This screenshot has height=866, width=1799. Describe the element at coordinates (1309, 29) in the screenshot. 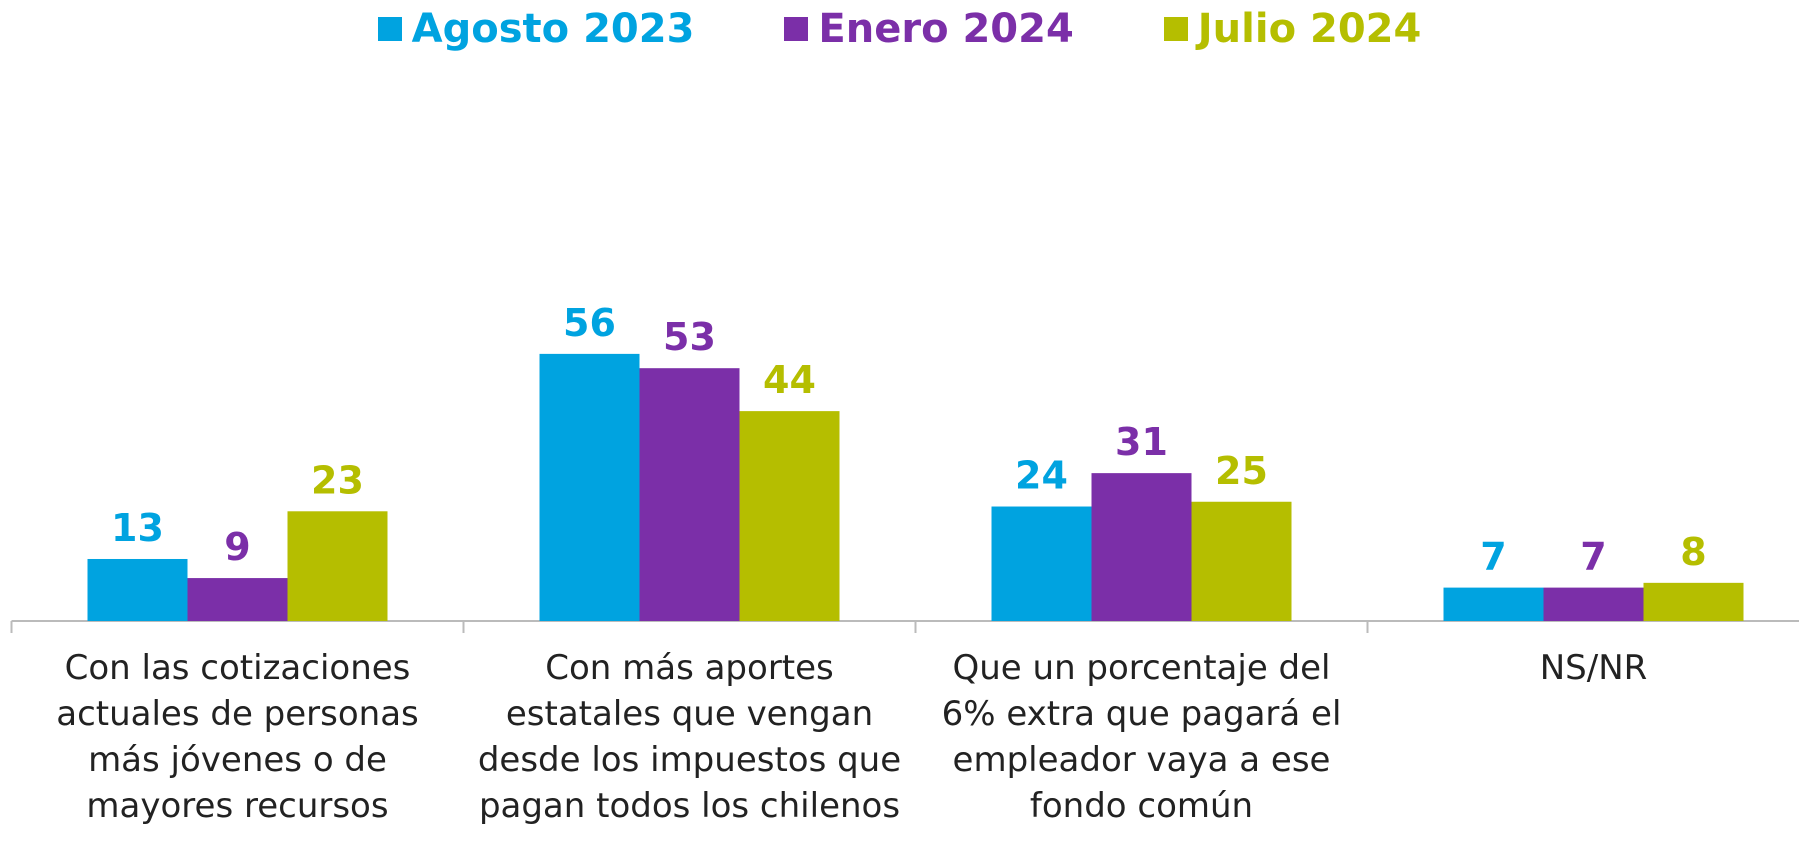

I see `legend-label: Julio 2024` at that location.